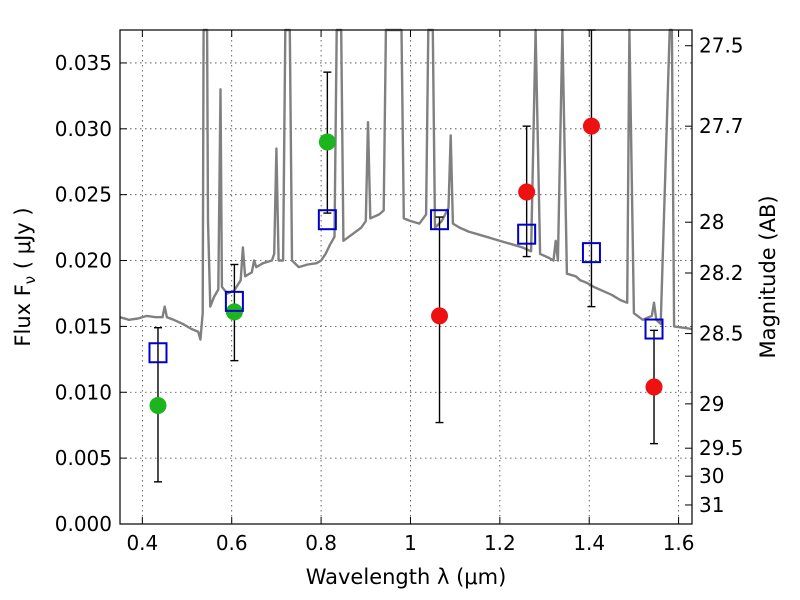 Image resolution: width=800 pixels, height=600 pixels. What do you see at coordinates (83, 129) in the screenshot?
I see `y-tick-label: 0.030` at bounding box center [83, 129].